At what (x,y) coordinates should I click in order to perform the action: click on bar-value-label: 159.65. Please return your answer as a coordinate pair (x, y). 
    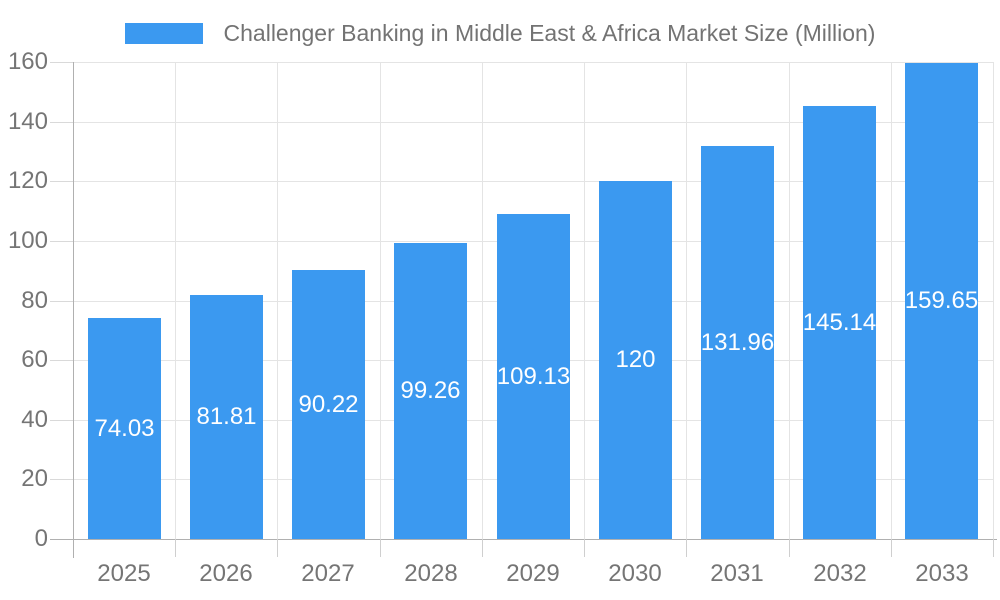
    Looking at the image, I should click on (941, 300).